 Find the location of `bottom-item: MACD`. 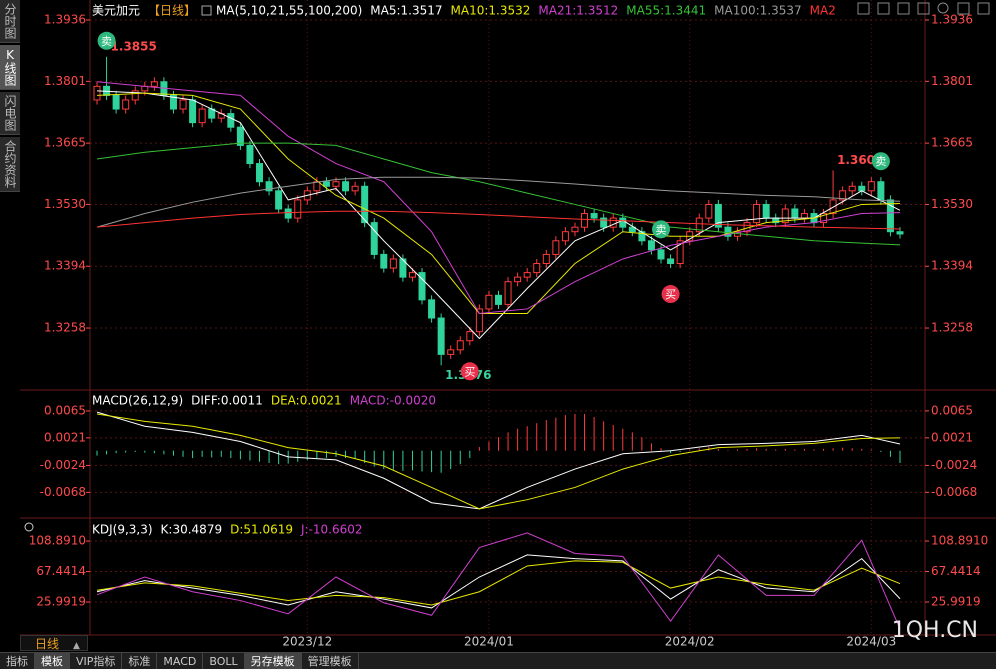

bottom-item: MACD is located at coordinates (180, 661).